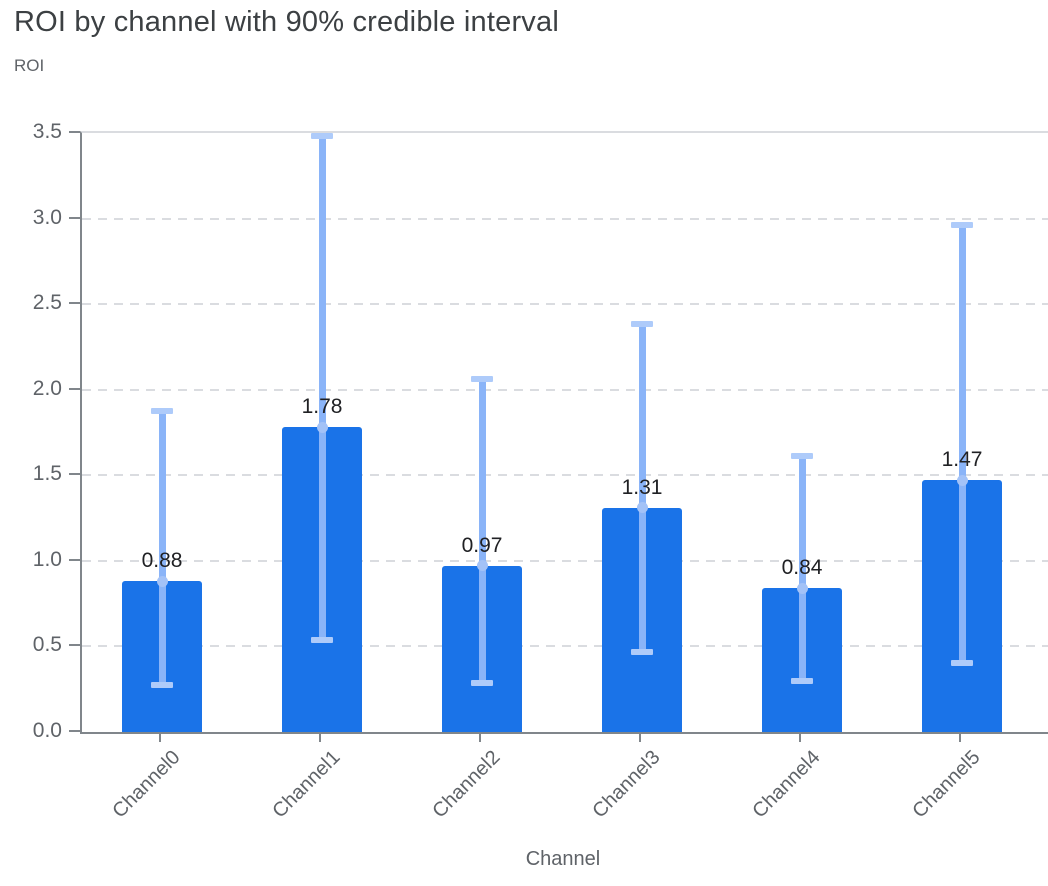  I want to click on x-axis-label: Channel, so click(563, 859).